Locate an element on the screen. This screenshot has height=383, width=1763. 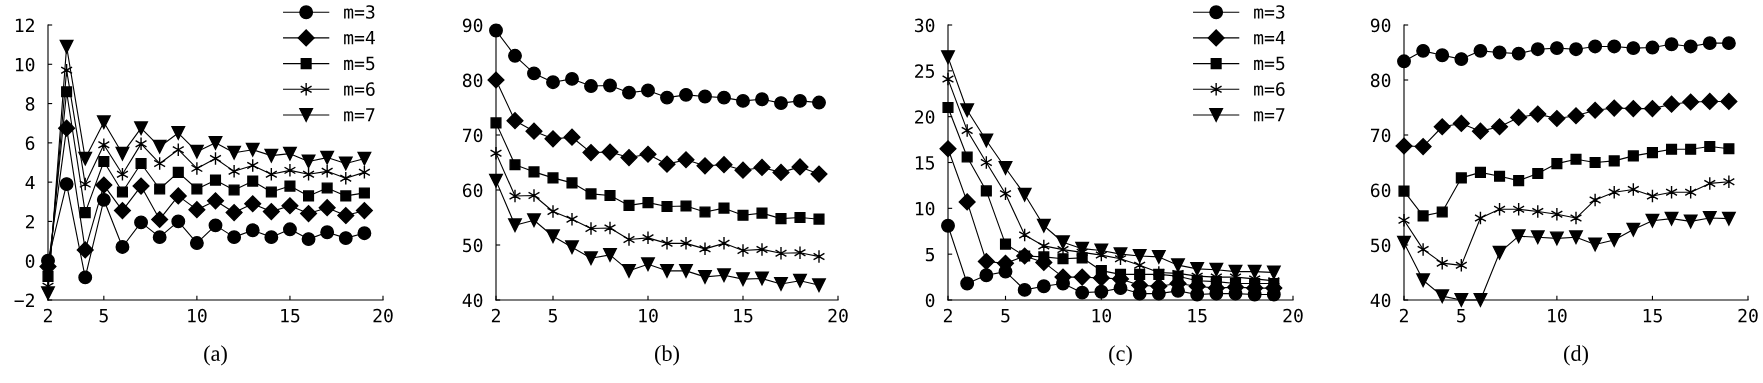
y-tick-label: 15 is located at coordinates (925, 163).